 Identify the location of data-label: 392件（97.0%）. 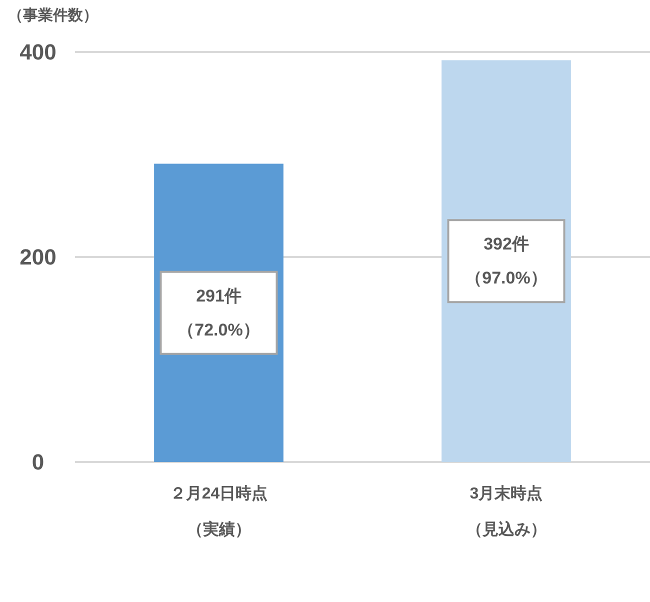
(506, 261).